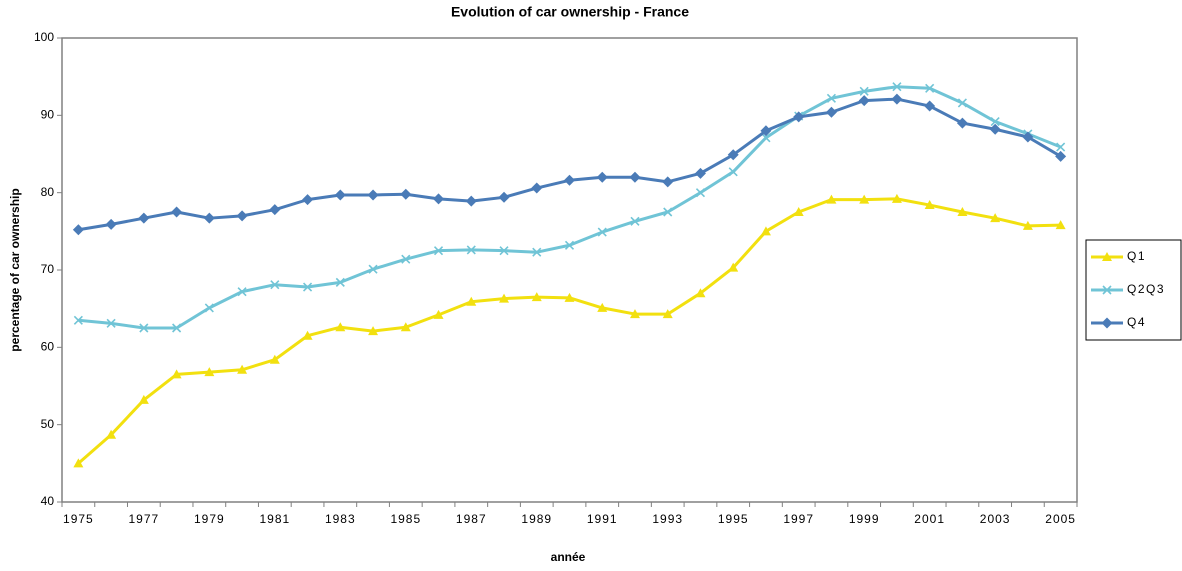 Image resolution: width=1182 pixels, height=571 pixels. Describe the element at coordinates (1060, 519) in the screenshot. I see `x-tick-label: 2005` at that location.